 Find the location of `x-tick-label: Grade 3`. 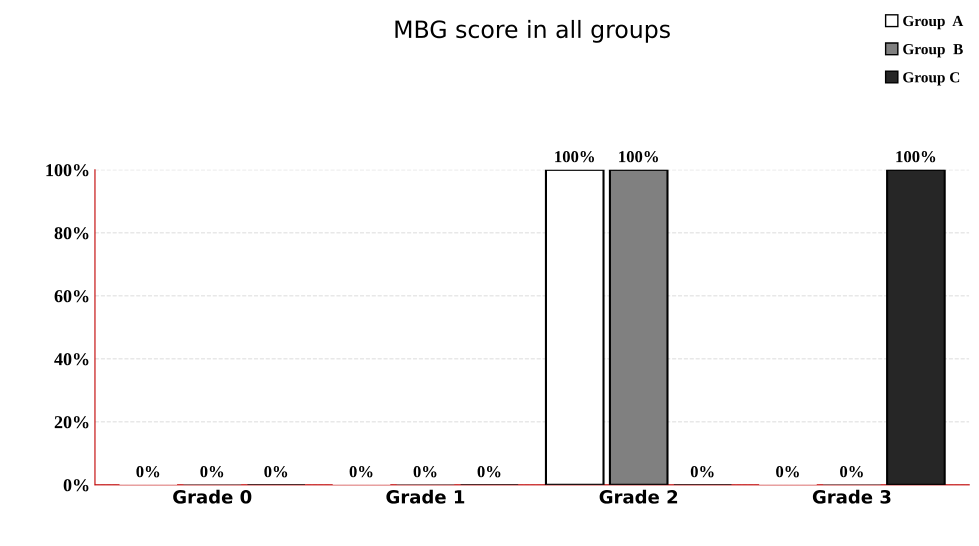

x-tick-label: Grade 3 is located at coordinates (851, 497).